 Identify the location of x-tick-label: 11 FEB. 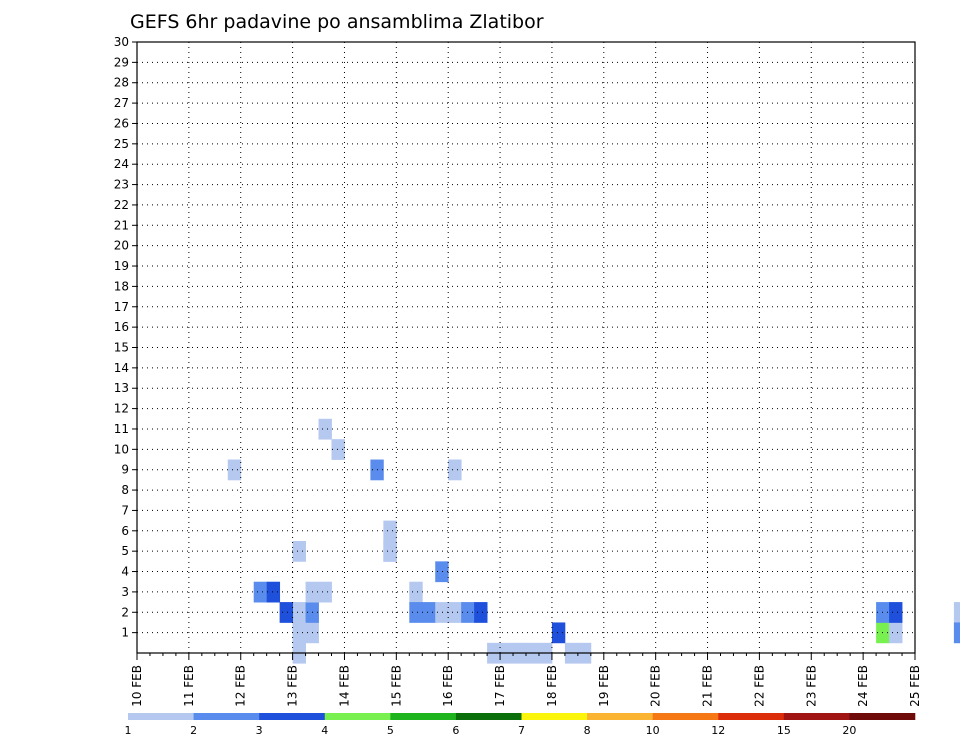
(189, 686).